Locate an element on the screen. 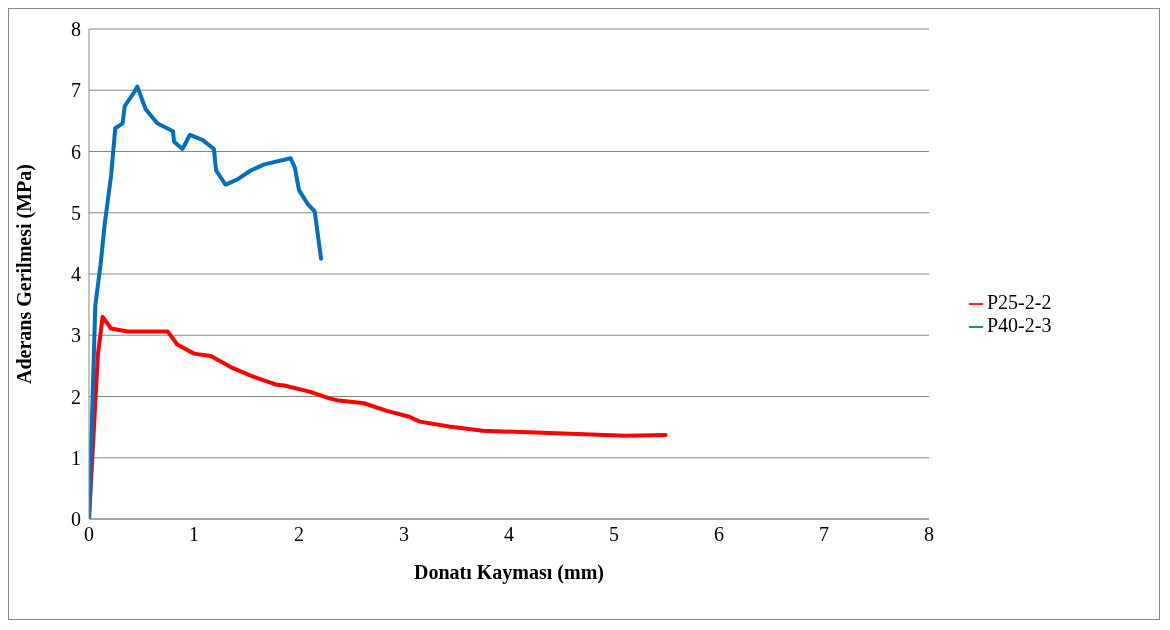 The width and height of the screenshot is (1170, 630). x-tick-label: 7 is located at coordinates (824, 534).